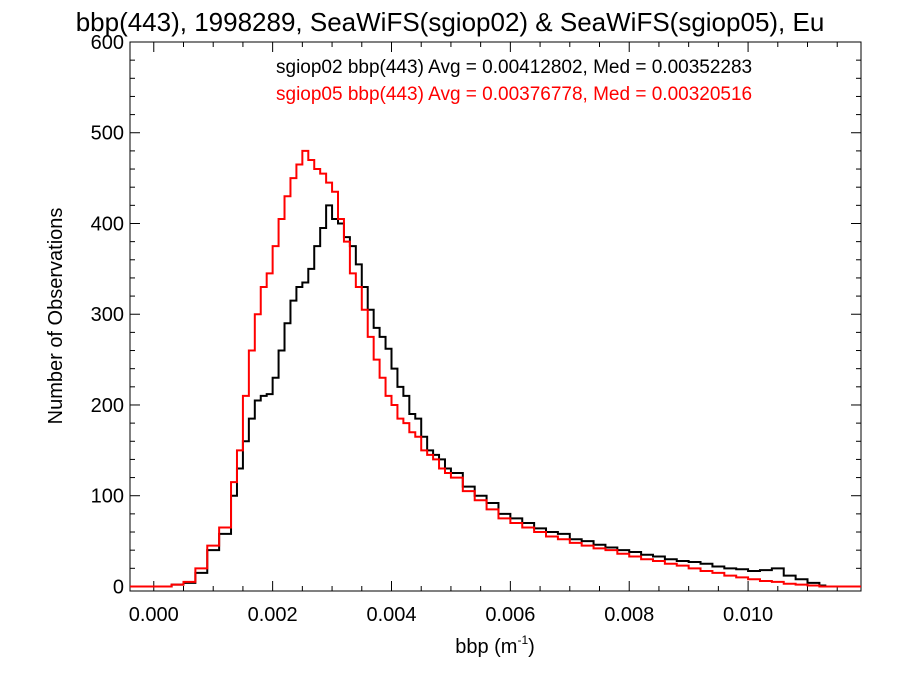  I want to click on y-tick-label: 600, so click(107, 43).